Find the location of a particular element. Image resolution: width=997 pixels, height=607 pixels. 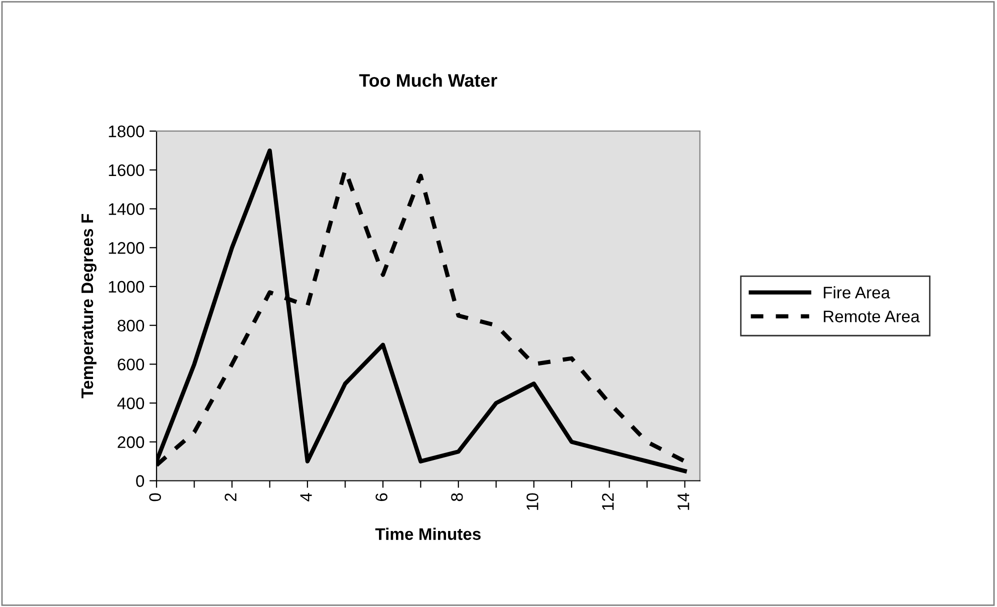

y-tick-label: 200 is located at coordinates (131, 442).